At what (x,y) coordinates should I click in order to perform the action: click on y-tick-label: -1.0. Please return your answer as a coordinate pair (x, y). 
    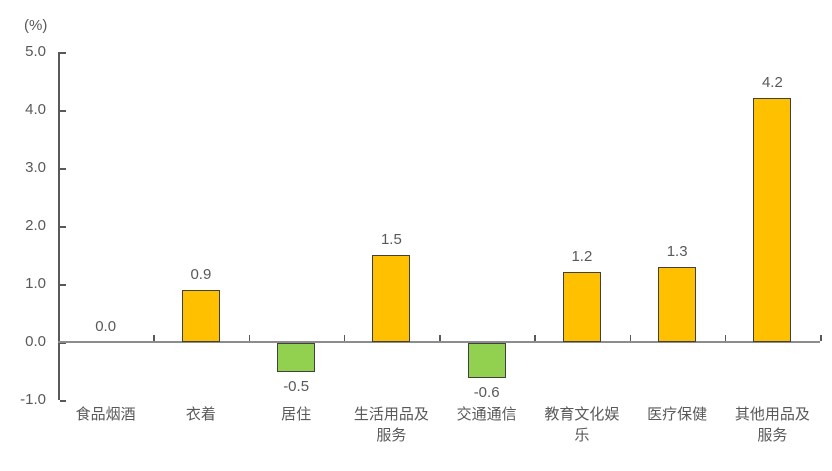
    Looking at the image, I should click on (33, 399).